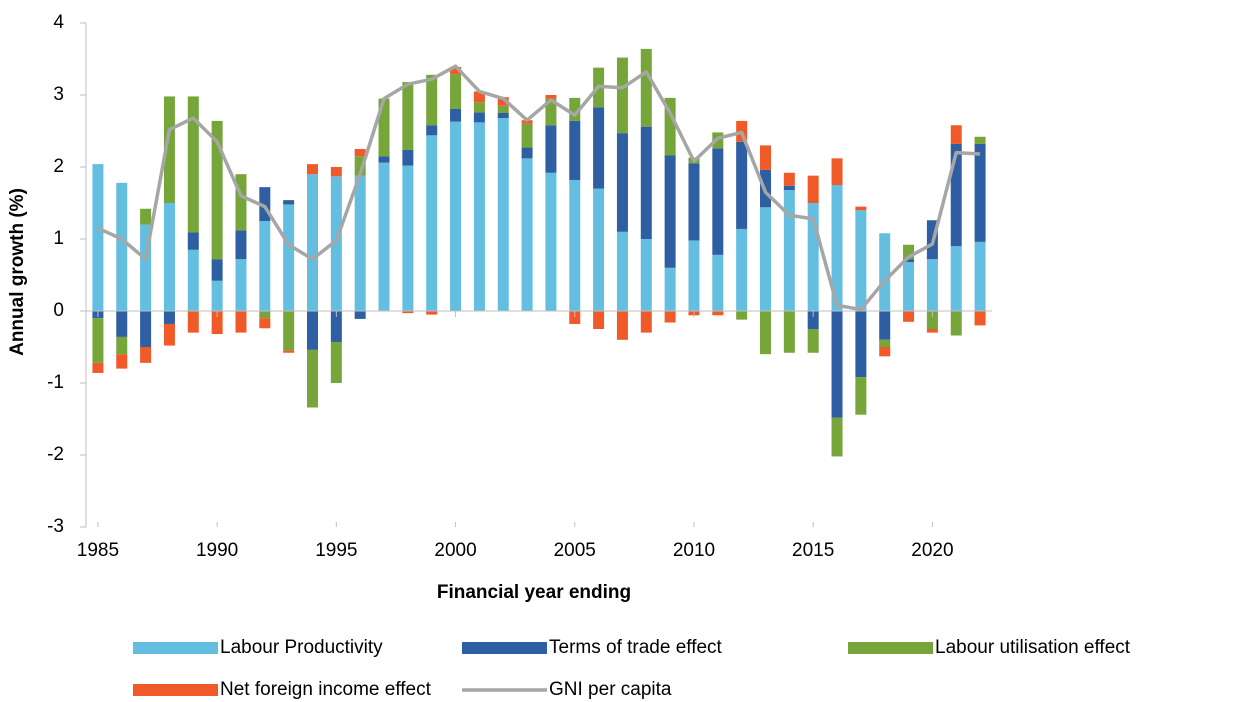 This screenshot has width=1234, height=702. I want to click on y-tick-label: -2, so click(55, 454).